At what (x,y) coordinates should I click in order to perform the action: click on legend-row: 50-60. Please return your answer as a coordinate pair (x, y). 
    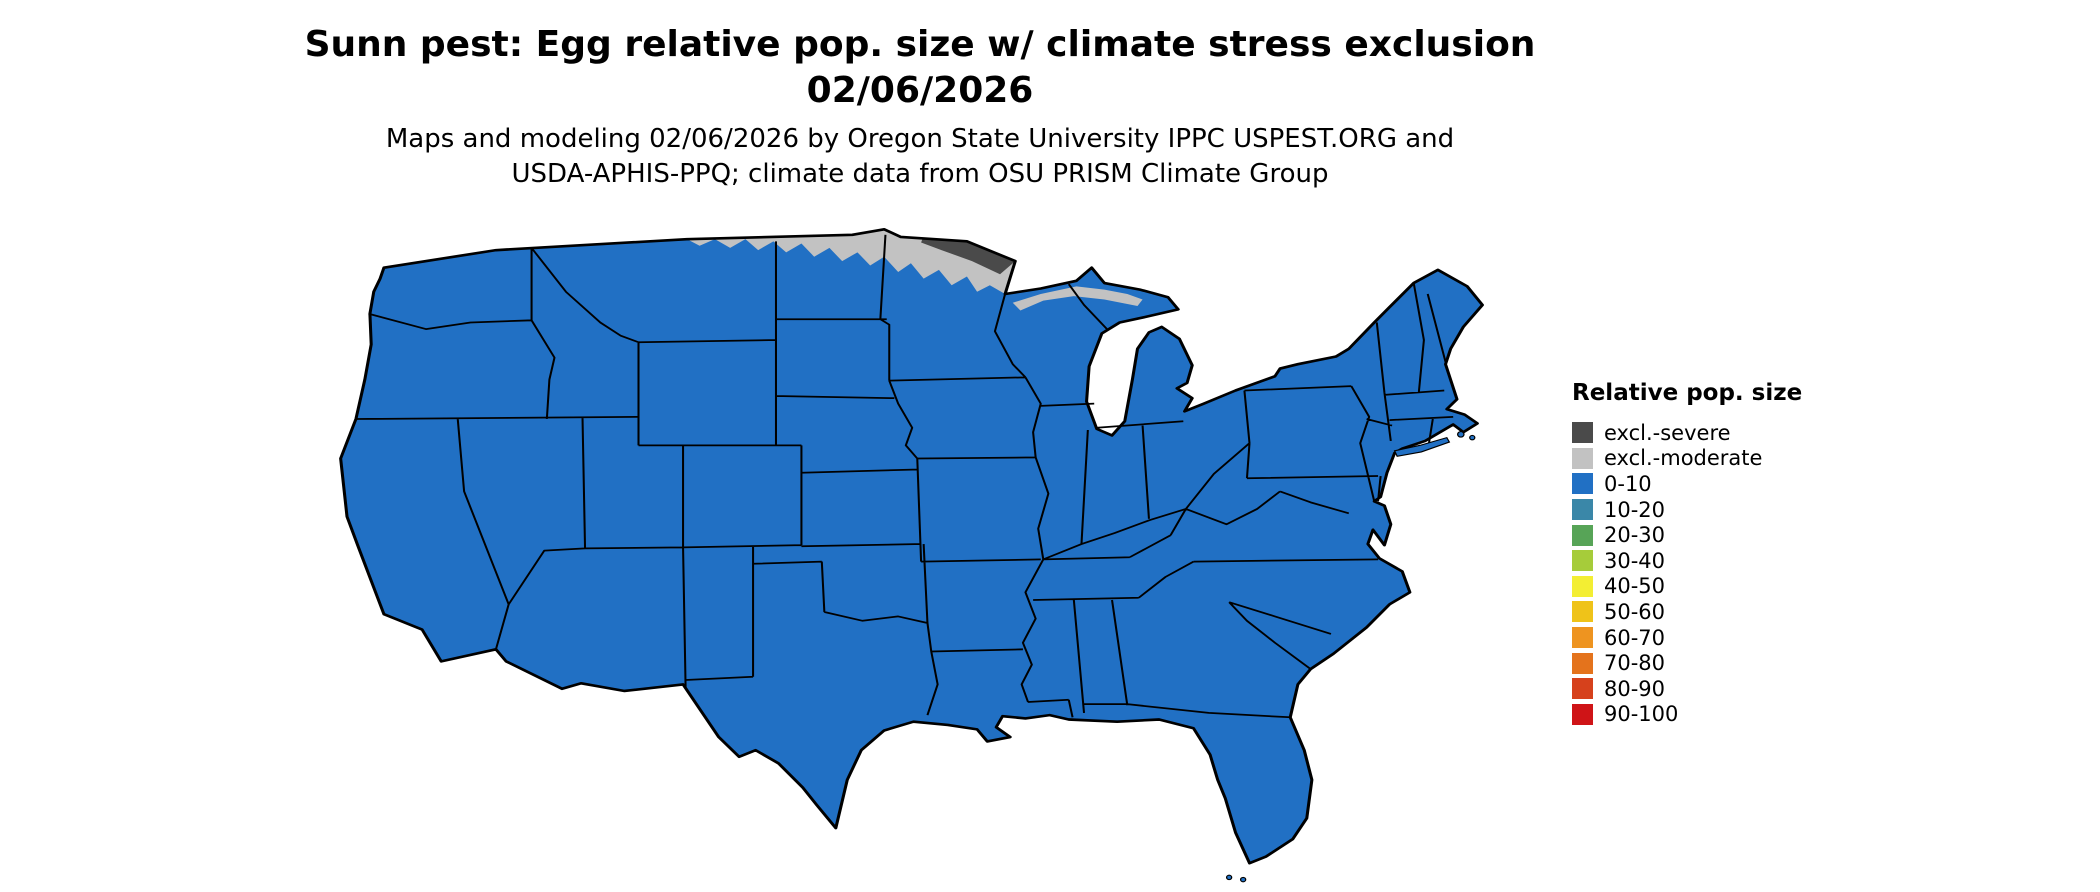
    Looking at the image, I should click on (1737, 612).